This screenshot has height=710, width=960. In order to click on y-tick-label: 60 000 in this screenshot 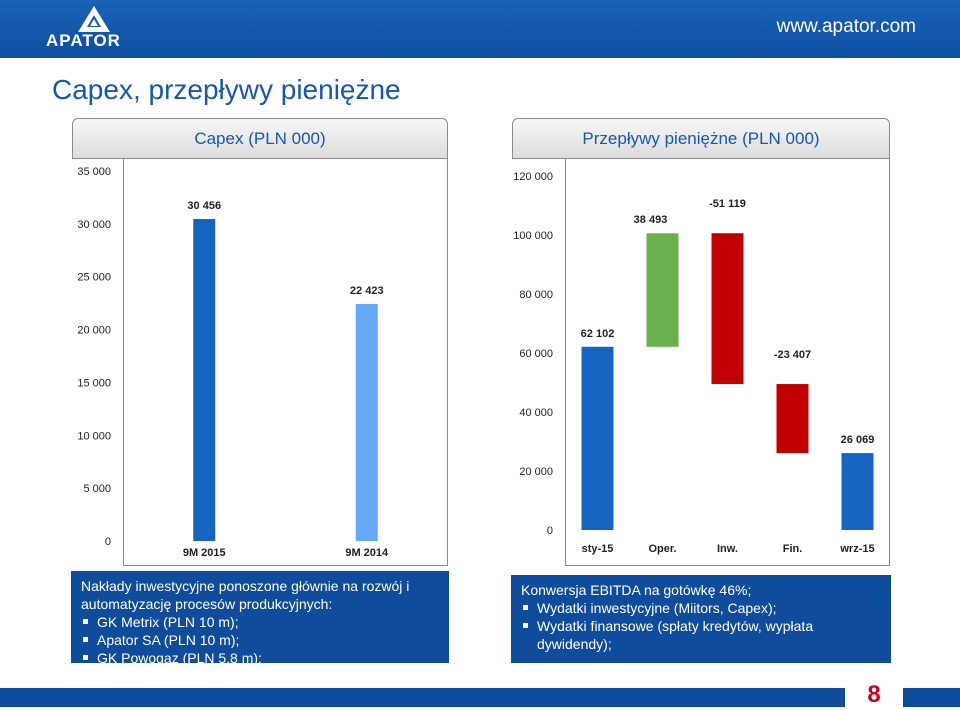, I will do `click(536, 354)`.